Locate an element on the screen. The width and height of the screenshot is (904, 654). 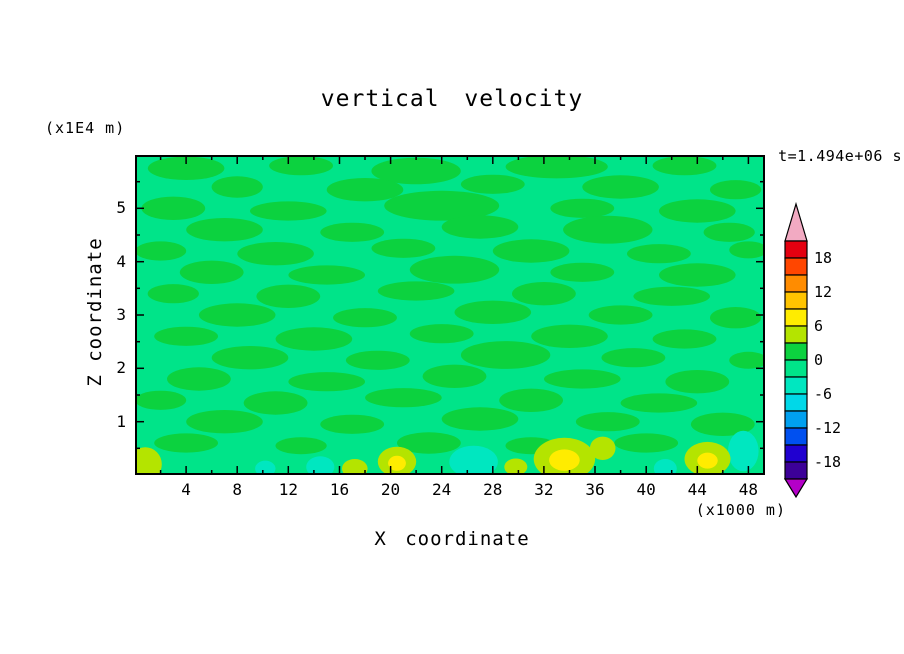
colorbar-arrow-bottom is located at coordinates (796, 488).